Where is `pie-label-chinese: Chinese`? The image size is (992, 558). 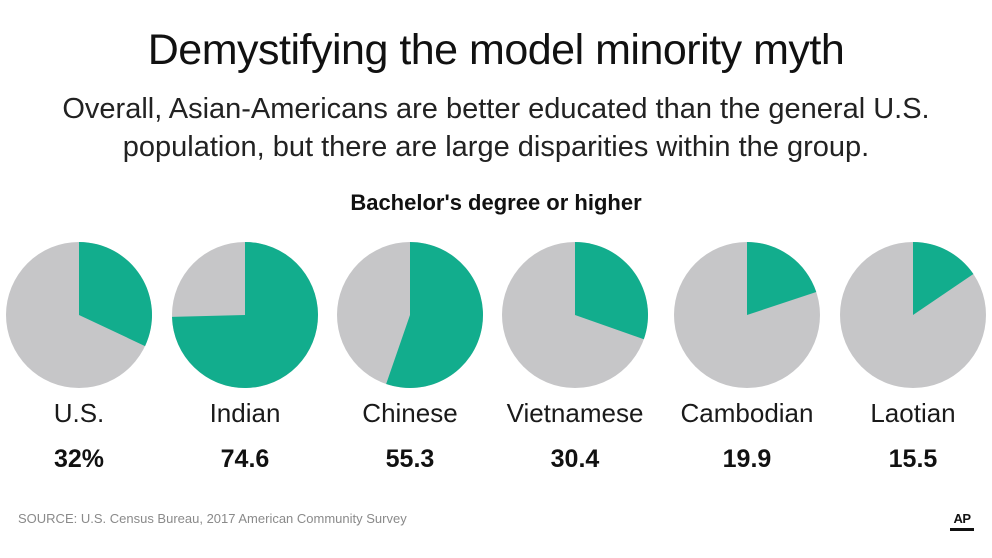
pie-label-chinese: Chinese is located at coordinates (409, 413).